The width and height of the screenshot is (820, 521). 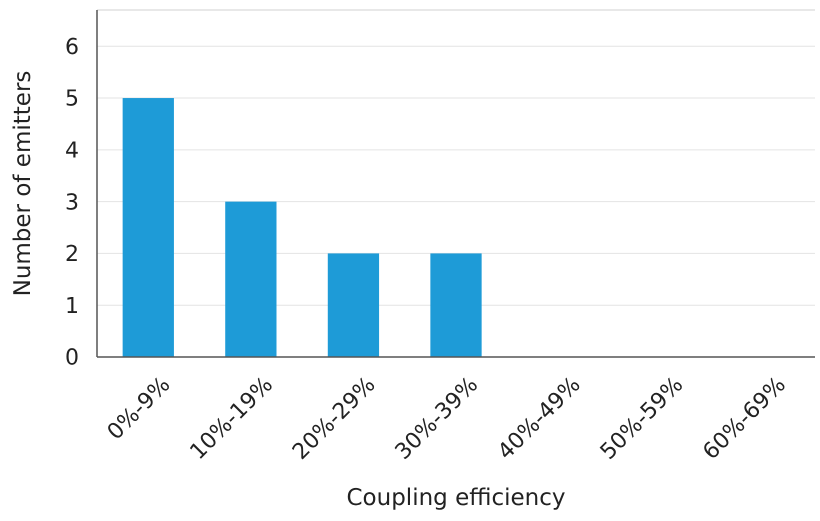 What do you see at coordinates (72, 47) in the screenshot?
I see `y-tick-label: 6` at bounding box center [72, 47].